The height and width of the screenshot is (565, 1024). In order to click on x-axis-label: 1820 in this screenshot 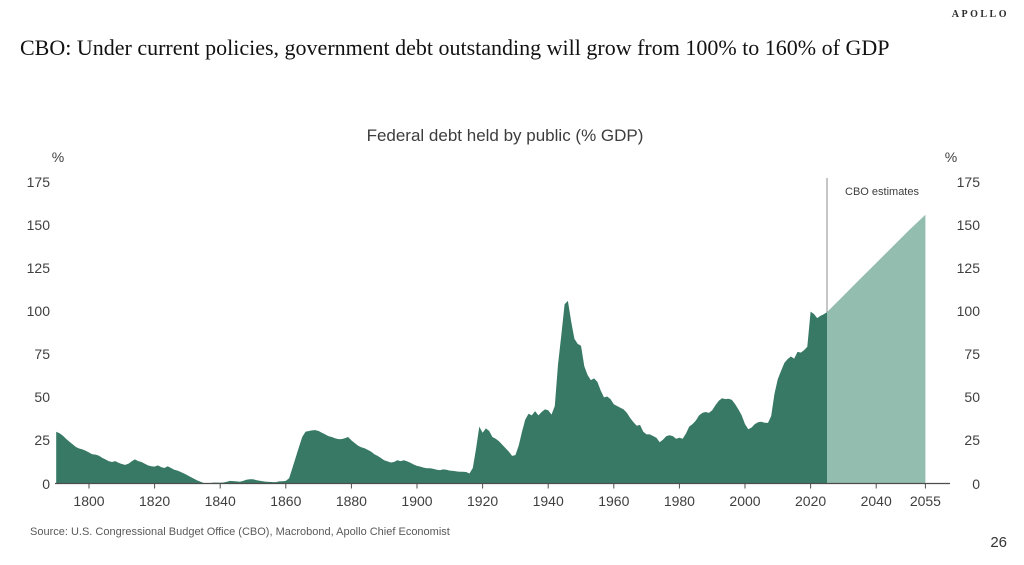, I will do `click(155, 501)`.